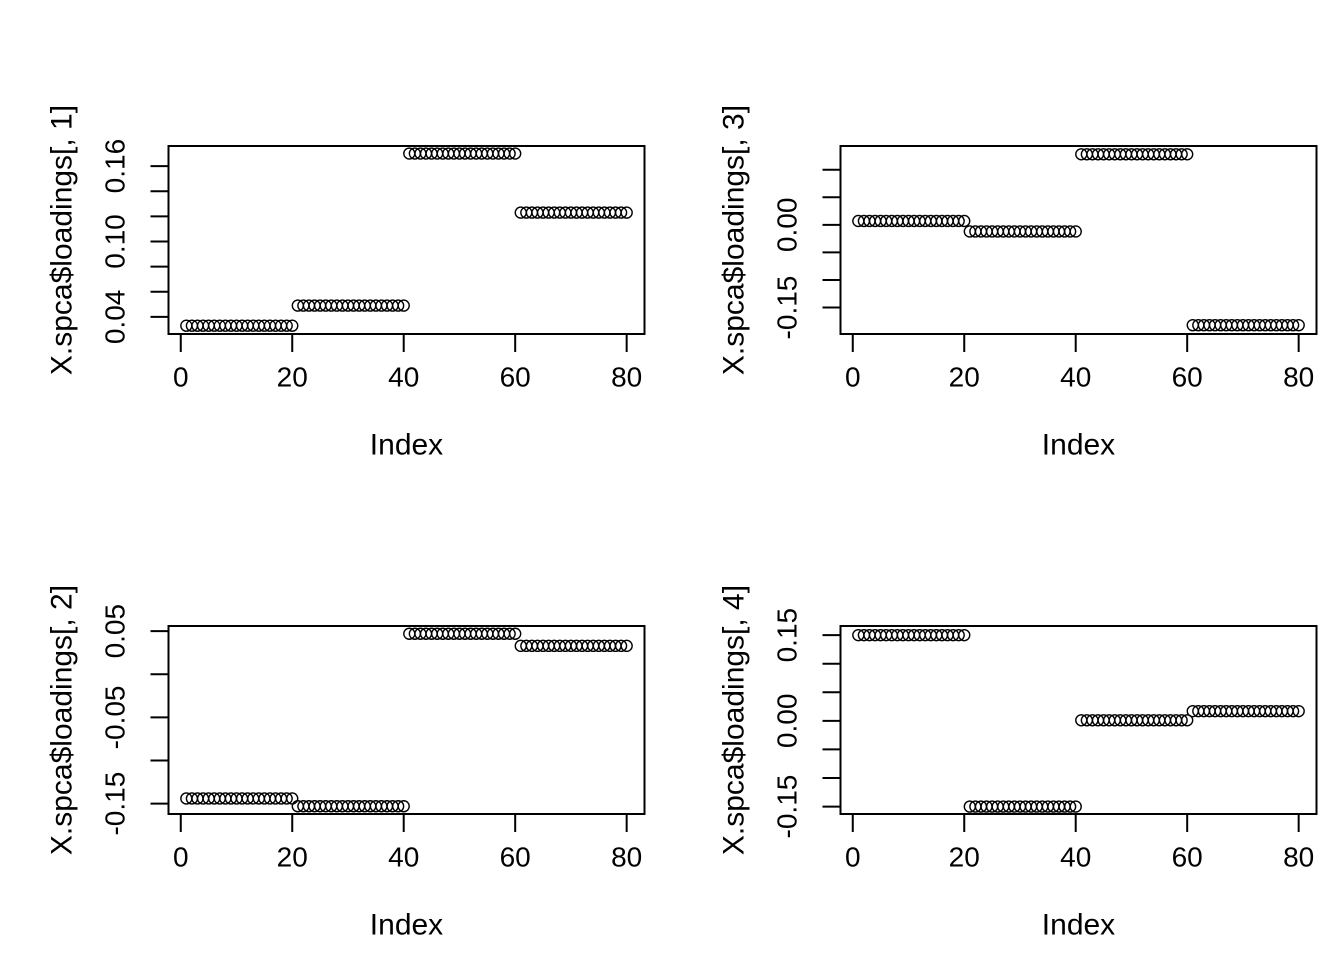  What do you see at coordinates (734, 240) in the screenshot?
I see `y-axis-title: X.spca$loadings[, 3]` at bounding box center [734, 240].